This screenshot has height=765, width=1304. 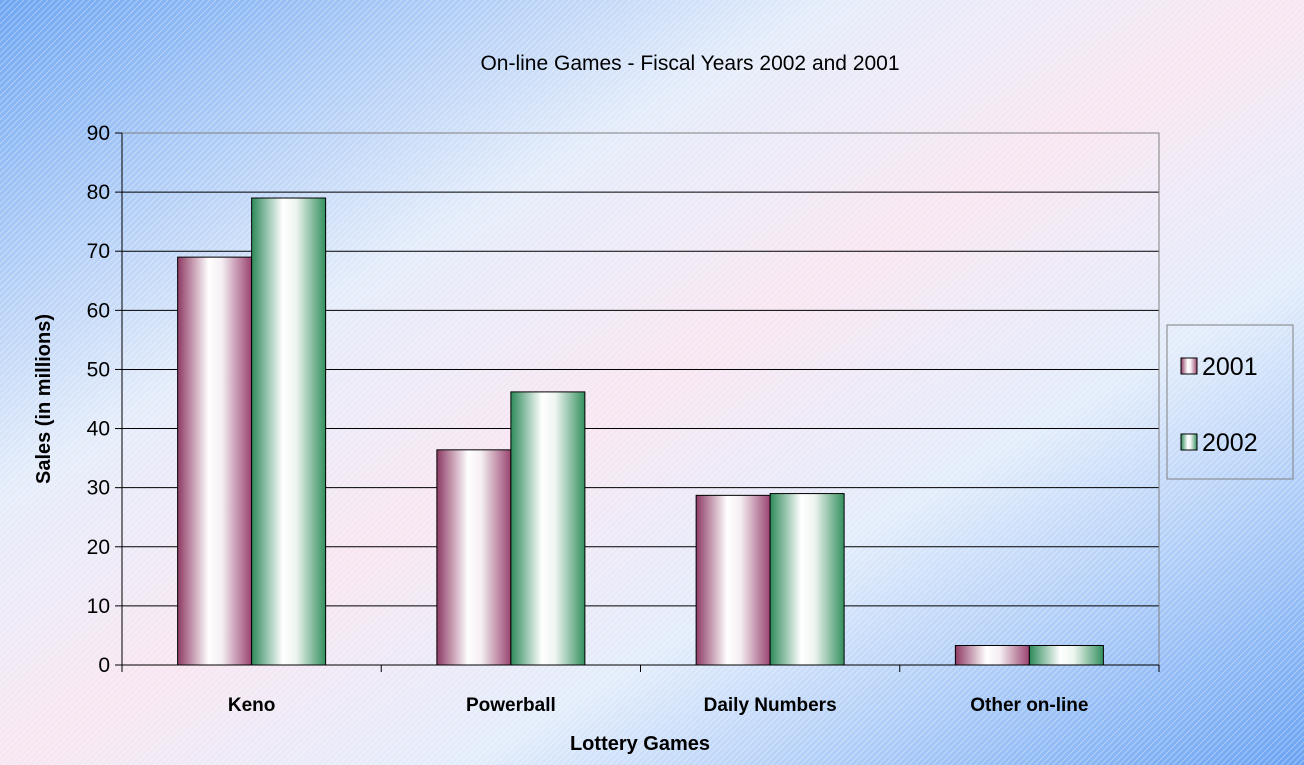 What do you see at coordinates (98, 310) in the screenshot?
I see `y-tick-label: 60` at bounding box center [98, 310].